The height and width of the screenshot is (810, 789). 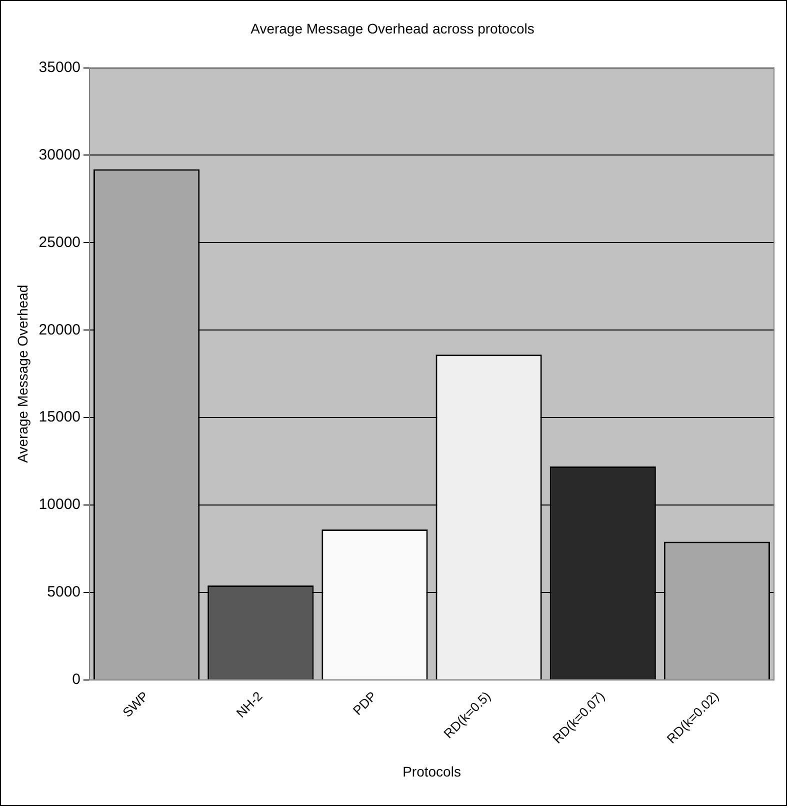 I want to click on y-tick-label: 5000, so click(x=64, y=592).